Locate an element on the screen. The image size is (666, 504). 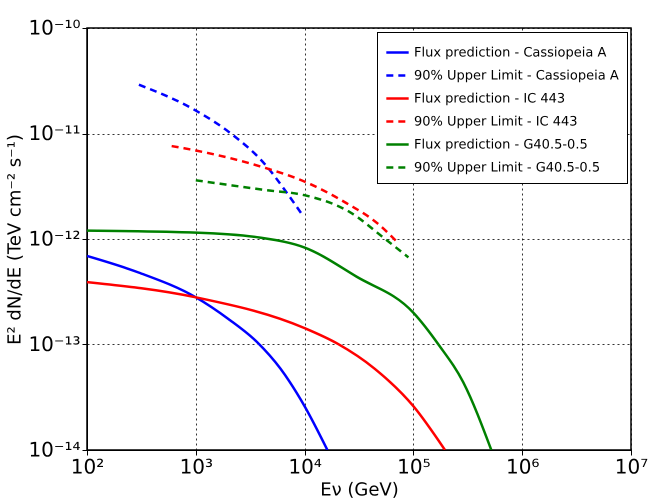
legend-label: 90% Upper Limit - Cassiopeia A is located at coordinates (516, 76).